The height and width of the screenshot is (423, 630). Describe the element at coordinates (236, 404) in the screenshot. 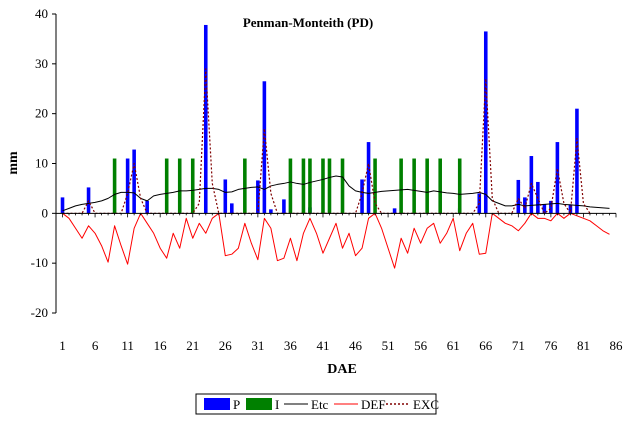

I see `legend-label-p: P` at that location.